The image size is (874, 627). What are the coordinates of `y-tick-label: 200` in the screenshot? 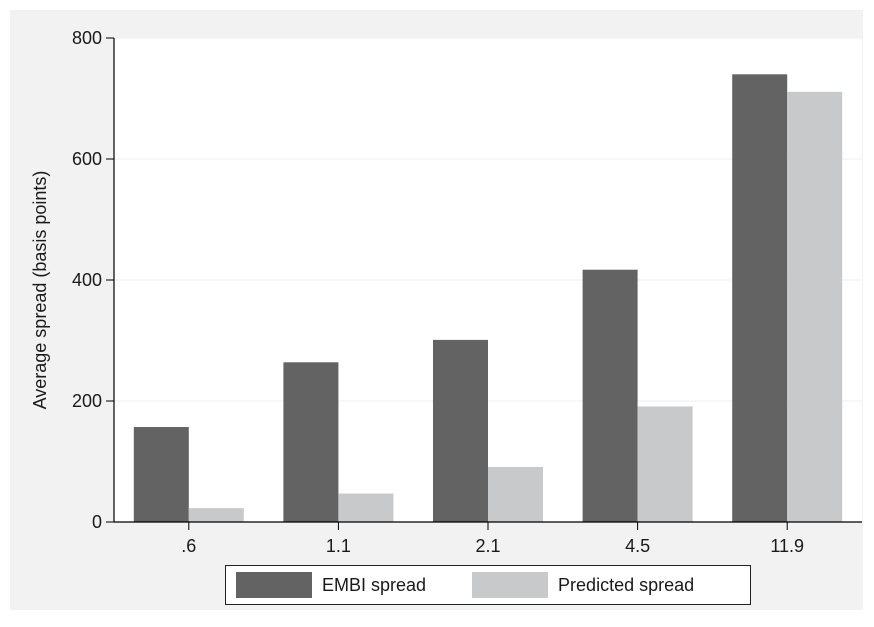 It's located at (87, 401).